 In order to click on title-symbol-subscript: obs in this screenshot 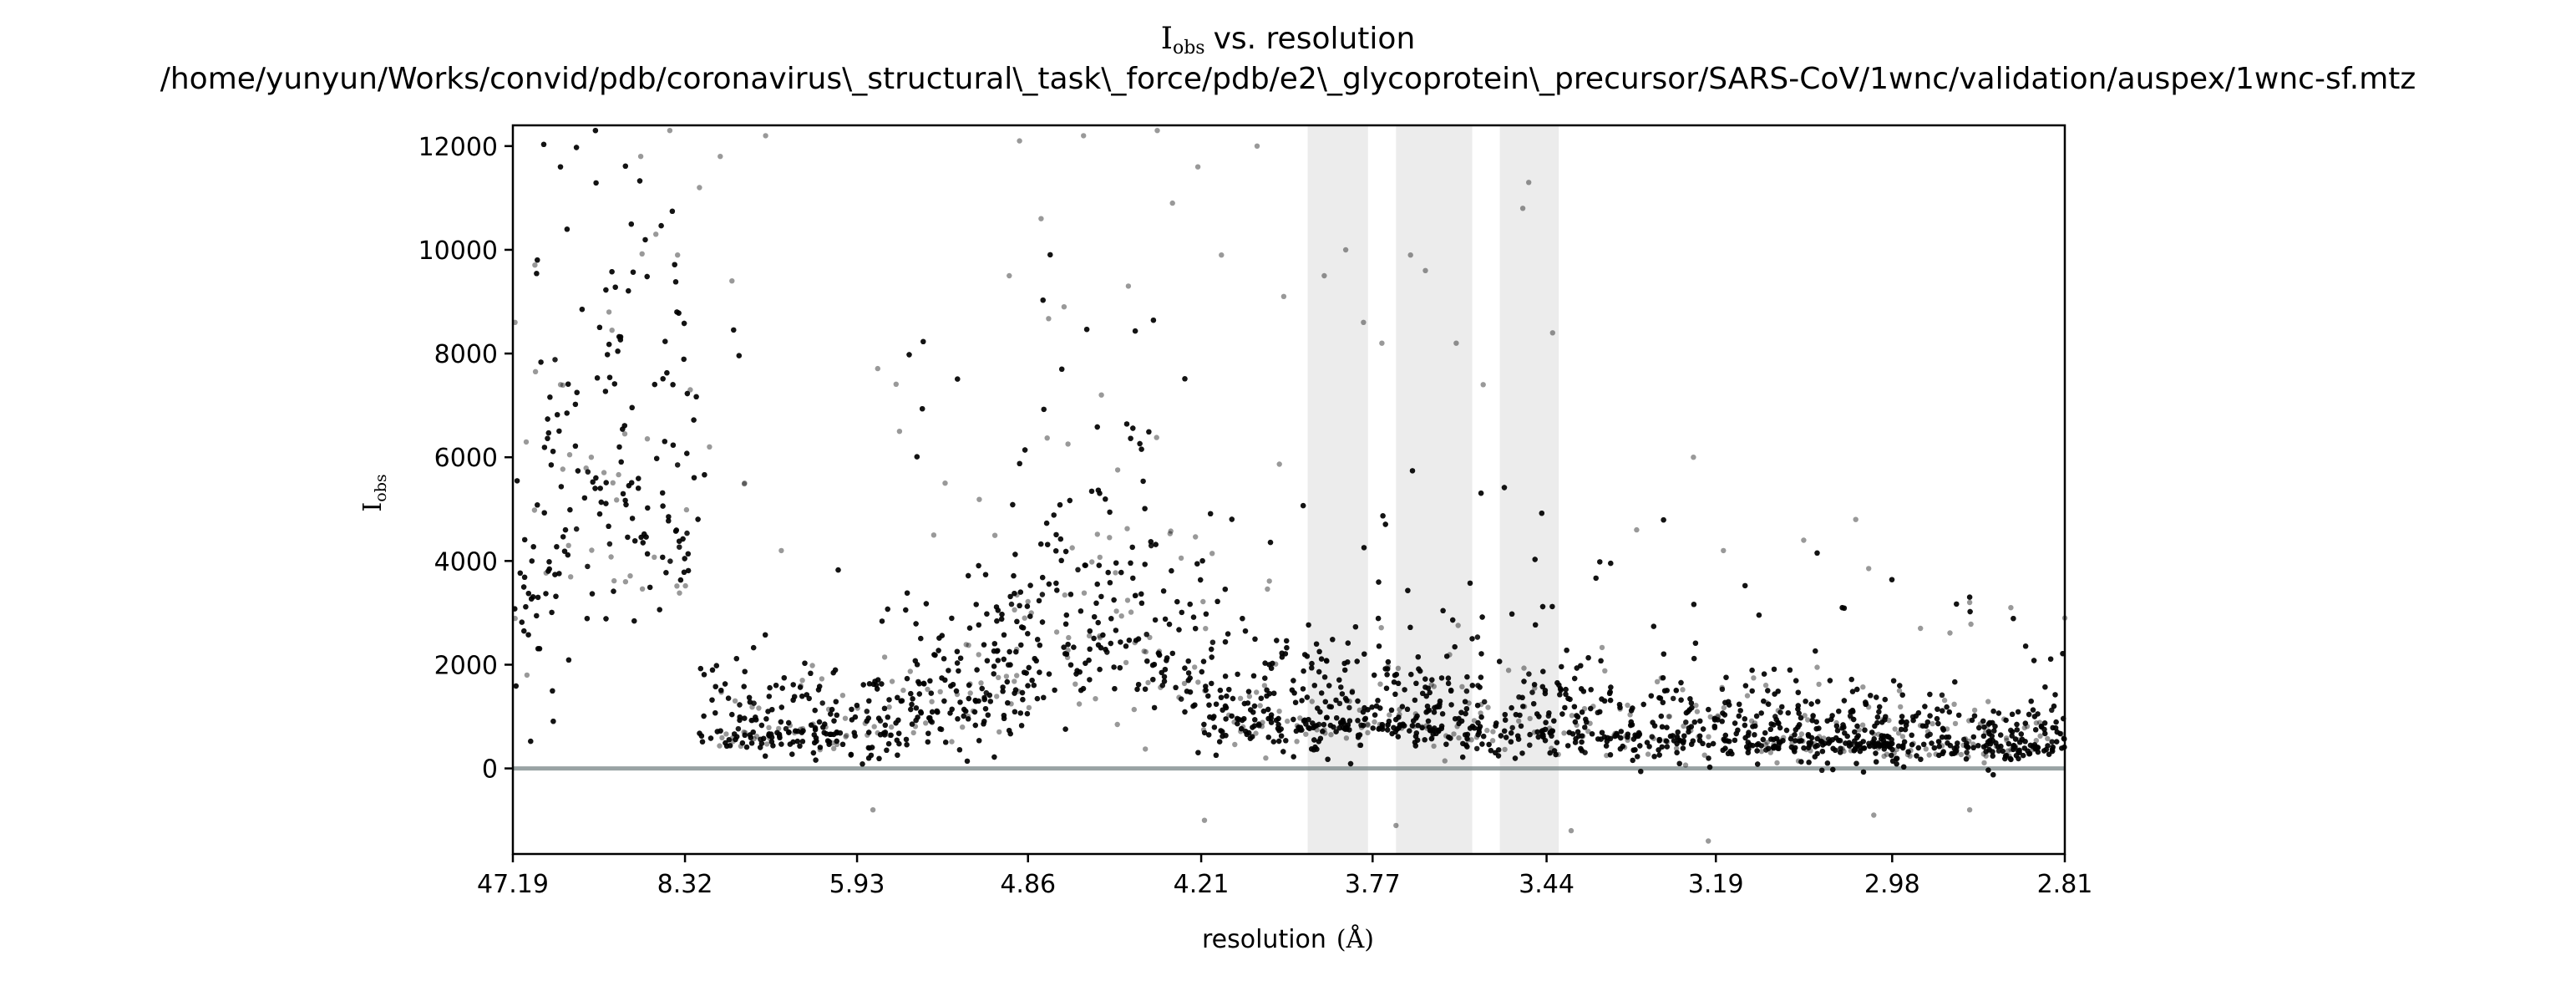, I will do `click(1189, 48)`.